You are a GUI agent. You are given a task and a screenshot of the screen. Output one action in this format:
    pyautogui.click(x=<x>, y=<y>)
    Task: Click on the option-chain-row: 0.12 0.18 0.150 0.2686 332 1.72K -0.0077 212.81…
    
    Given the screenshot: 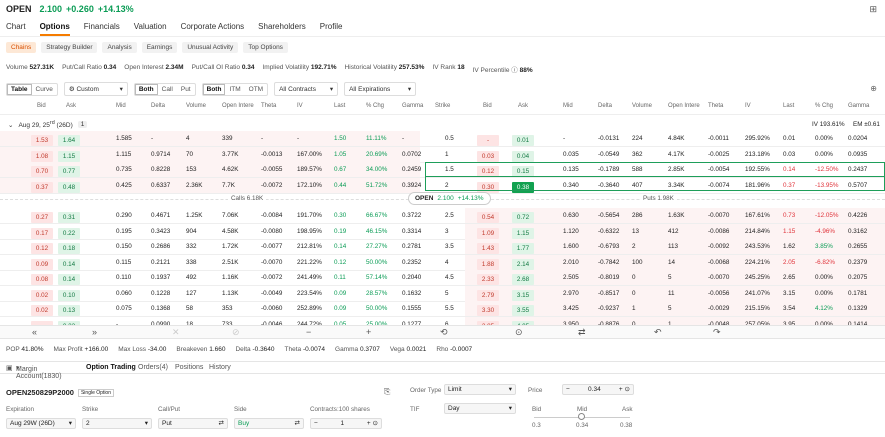 What is the action you would take?
    pyautogui.click(x=442, y=246)
    